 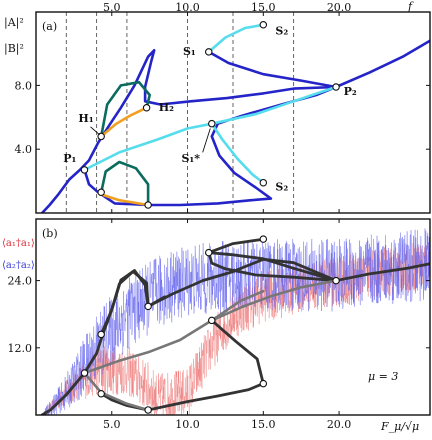 What do you see at coordinates (69, 158) in the screenshot?
I see `point-label: P₁` at bounding box center [69, 158].